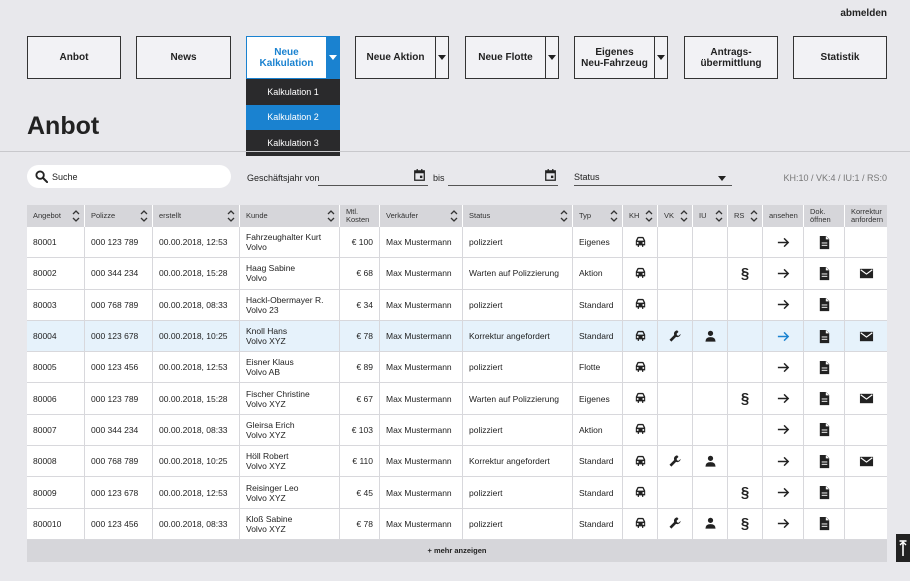 The width and height of the screenshot is (910, 581). I want to click on search-box, so click(129, 176).